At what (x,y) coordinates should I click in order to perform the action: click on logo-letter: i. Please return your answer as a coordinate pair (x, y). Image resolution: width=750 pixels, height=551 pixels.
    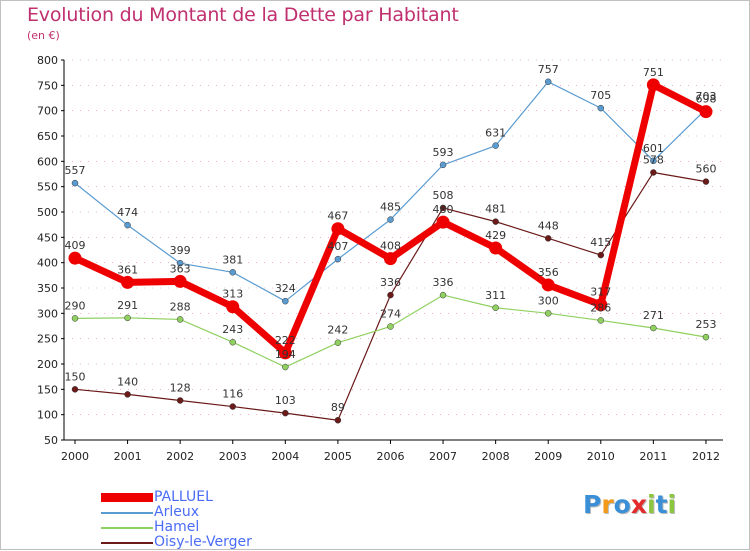
    Looking at the image, I should click on (651, 504).